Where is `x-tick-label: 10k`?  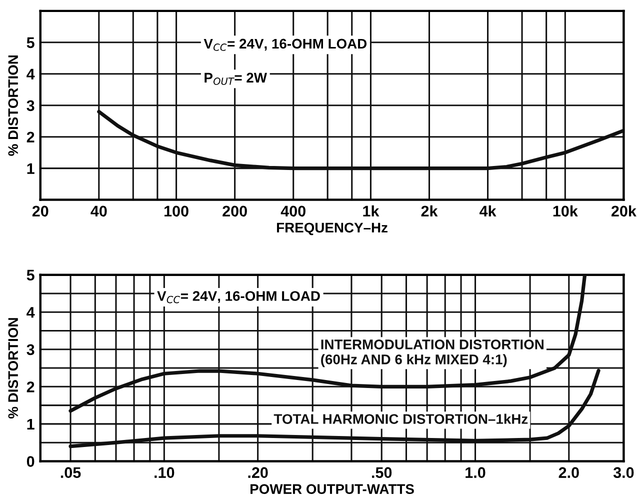 x-tick-label: 10k is located at coordinates (565, 211).